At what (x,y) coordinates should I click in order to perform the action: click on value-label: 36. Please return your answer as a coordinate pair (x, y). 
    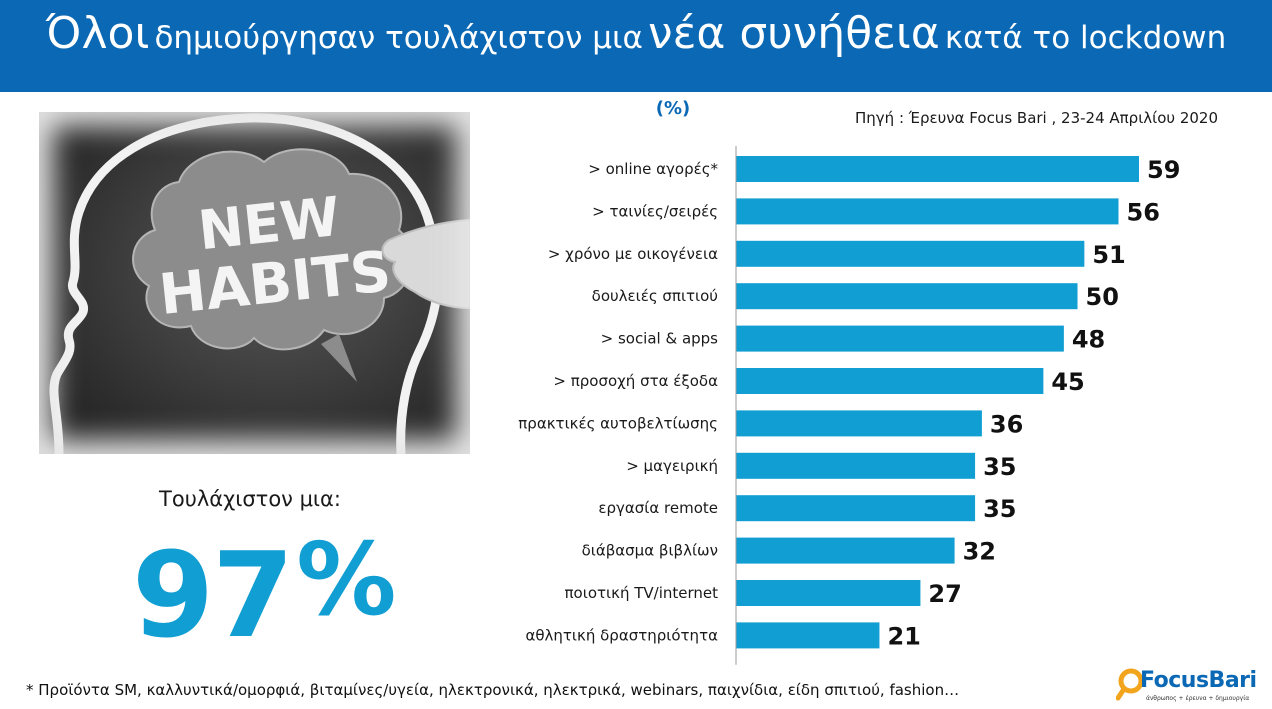
    Looking at the image, I should click on (1006, 424).